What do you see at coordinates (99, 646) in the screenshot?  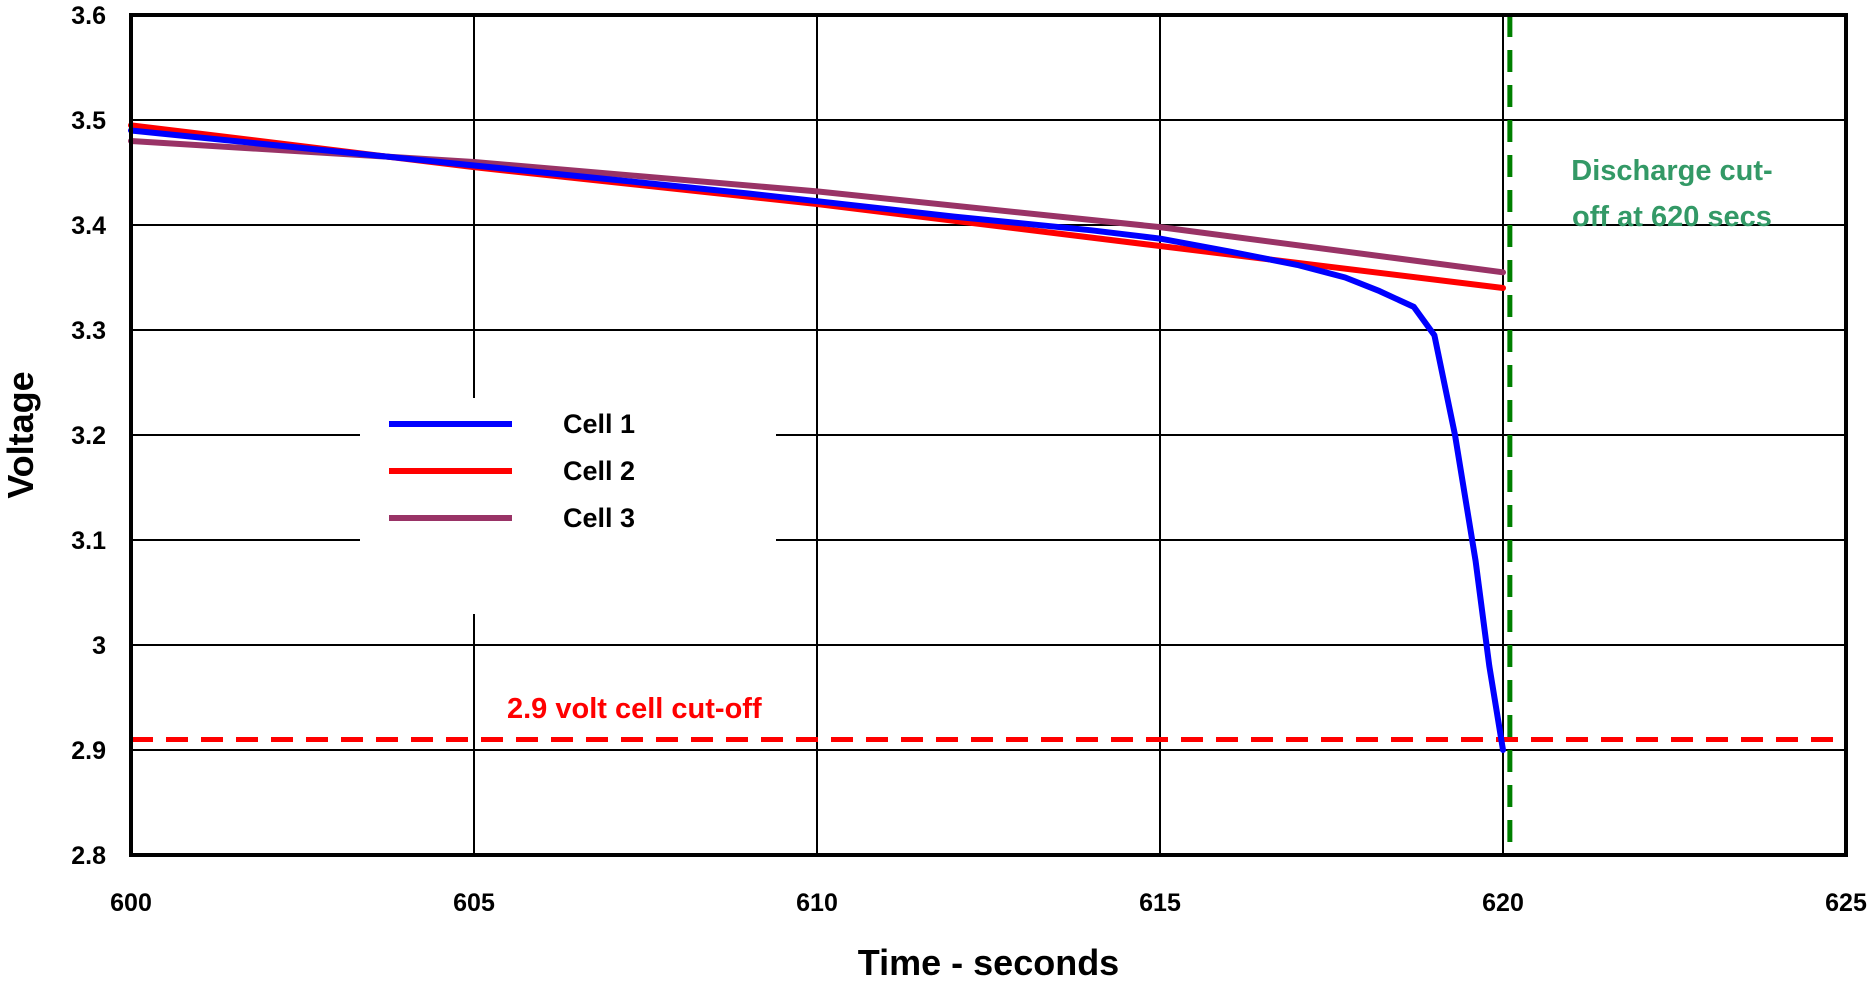 I see `y-tick-label: 3` at bounding box center [99, 646].